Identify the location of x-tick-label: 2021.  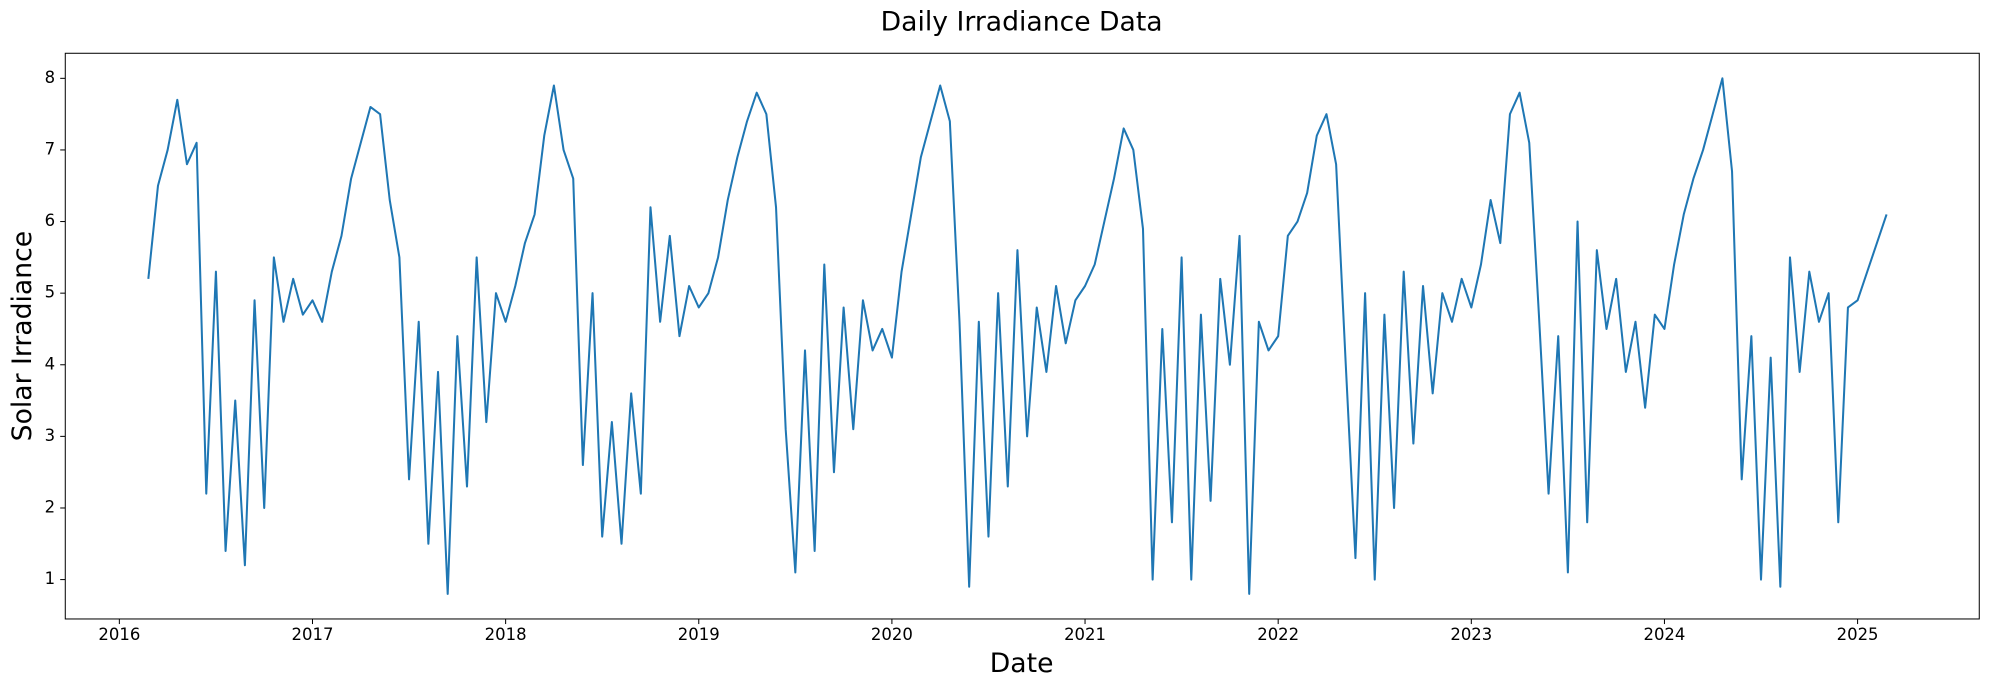
(1085, 634).